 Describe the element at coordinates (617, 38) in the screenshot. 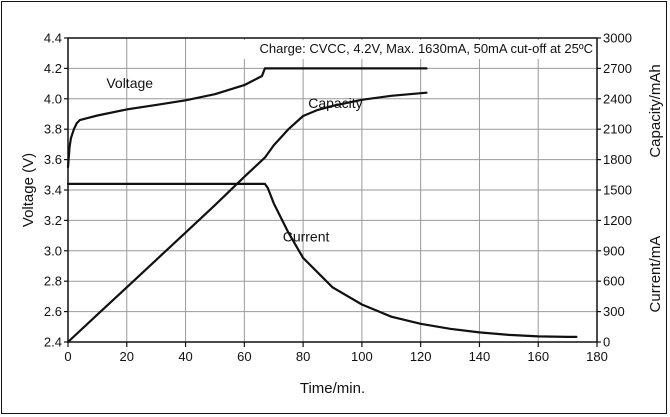

I see `y-right-tick-label: 3000` at that location.